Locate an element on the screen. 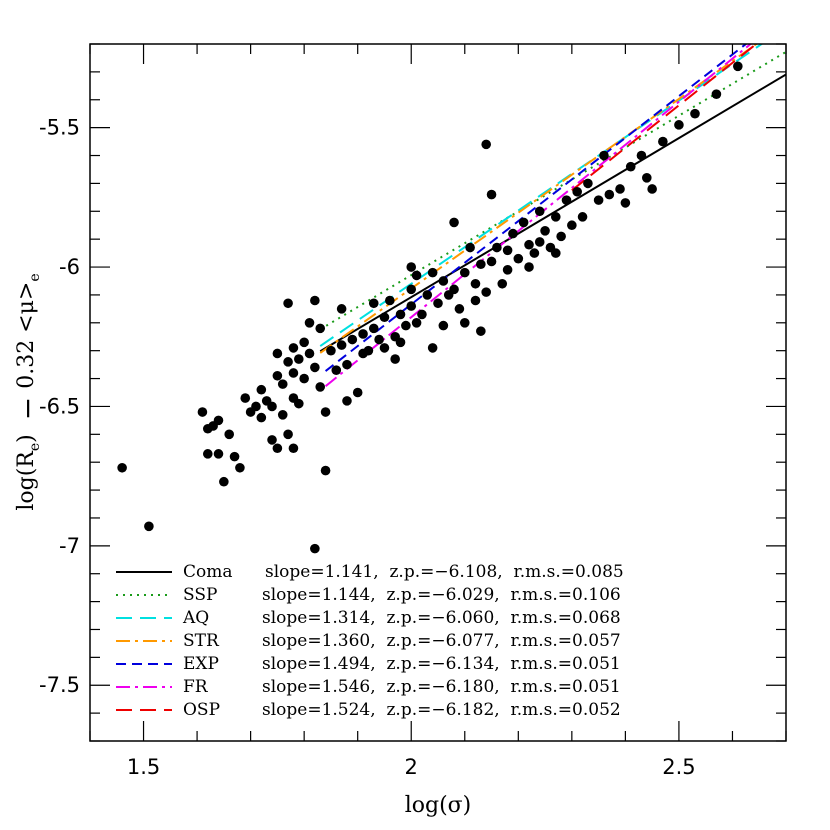 Image resolution: width=830 pixels, height=830 pixels. y-axis-title-sub-e: e is located at coordinates (35, 447).